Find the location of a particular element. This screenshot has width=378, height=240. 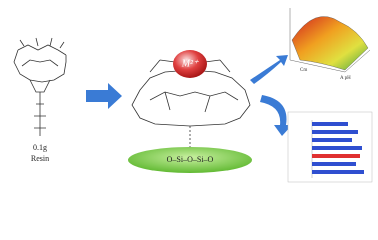

resin-molecule is located at coordinates (40, 86).